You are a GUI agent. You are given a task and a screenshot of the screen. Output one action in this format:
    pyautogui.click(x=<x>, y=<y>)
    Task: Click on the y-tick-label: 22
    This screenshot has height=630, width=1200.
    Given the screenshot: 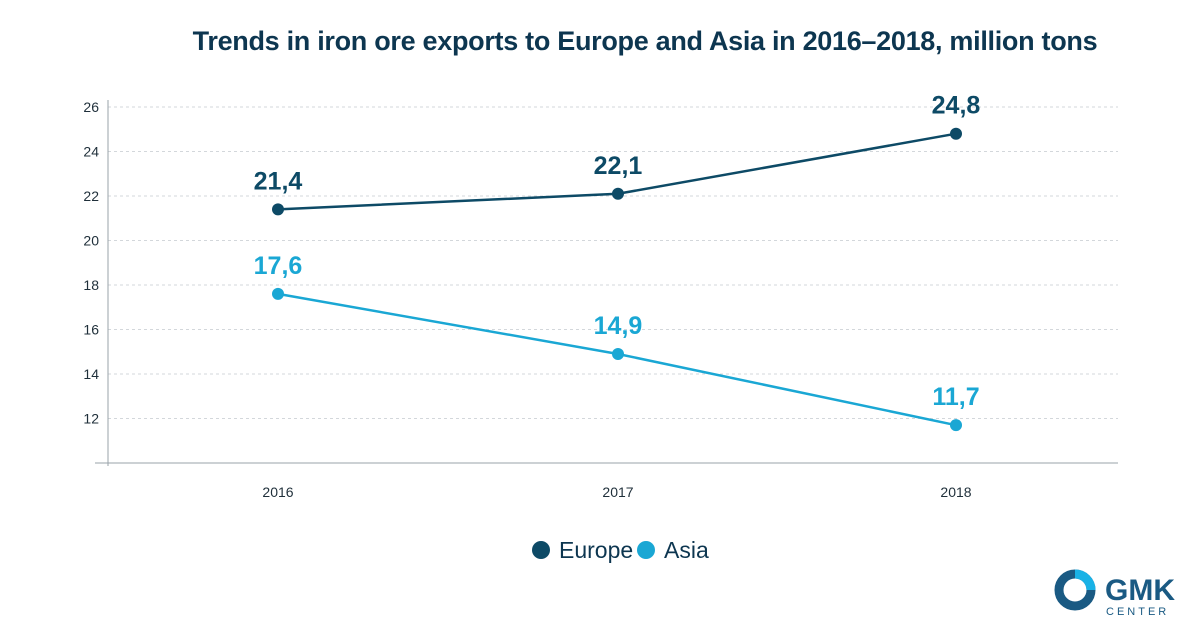 What is the action you would take?
    pyautogui.click(x=91, y=196)
    